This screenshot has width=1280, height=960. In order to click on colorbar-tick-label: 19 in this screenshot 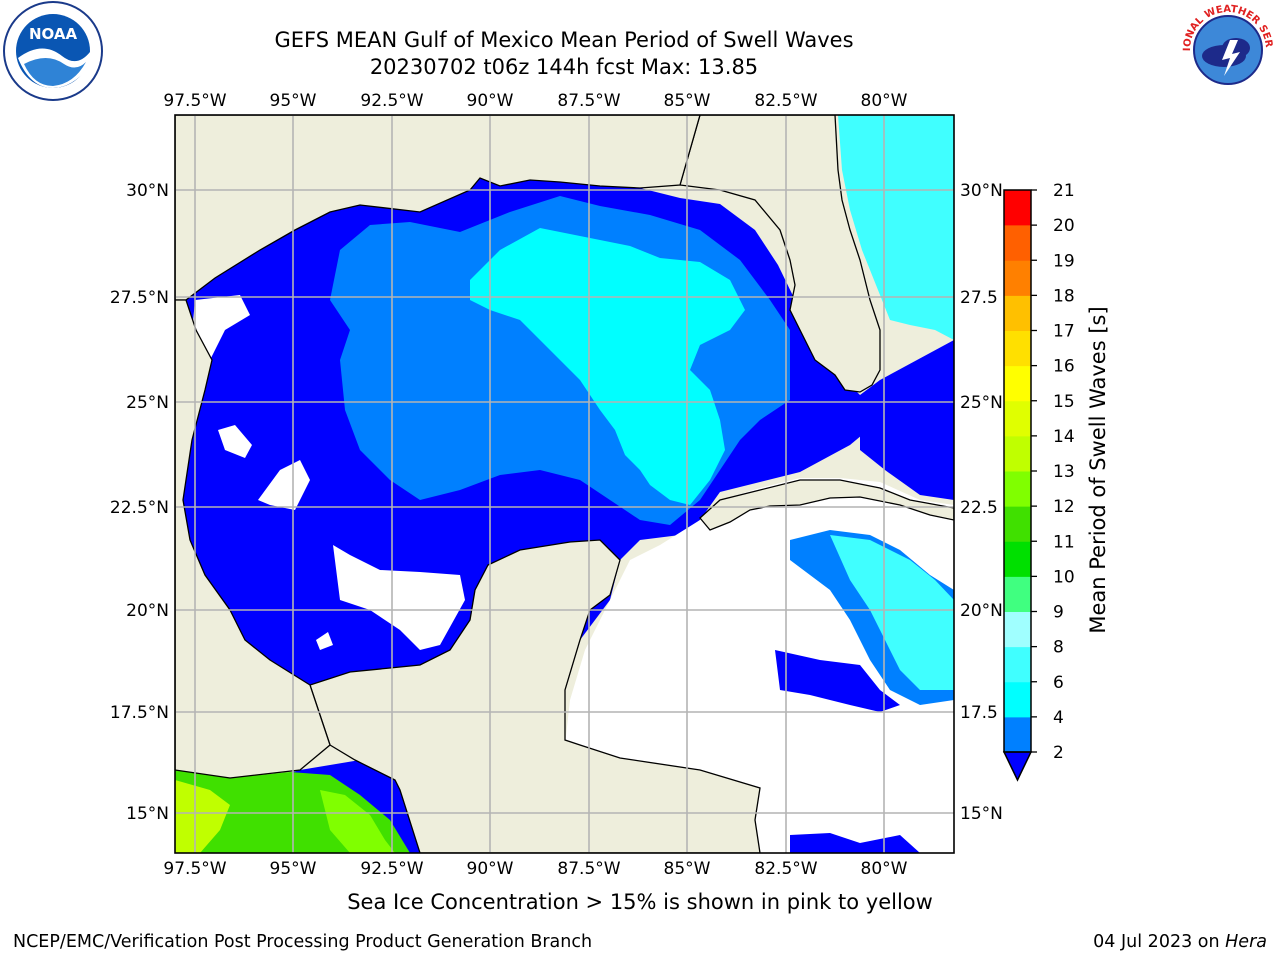, I will do `click(1064, 261)`.